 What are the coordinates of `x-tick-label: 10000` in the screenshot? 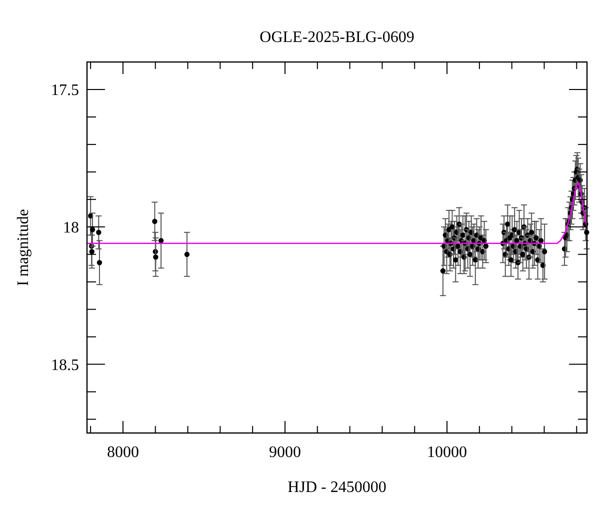 It's located at (447, 452).